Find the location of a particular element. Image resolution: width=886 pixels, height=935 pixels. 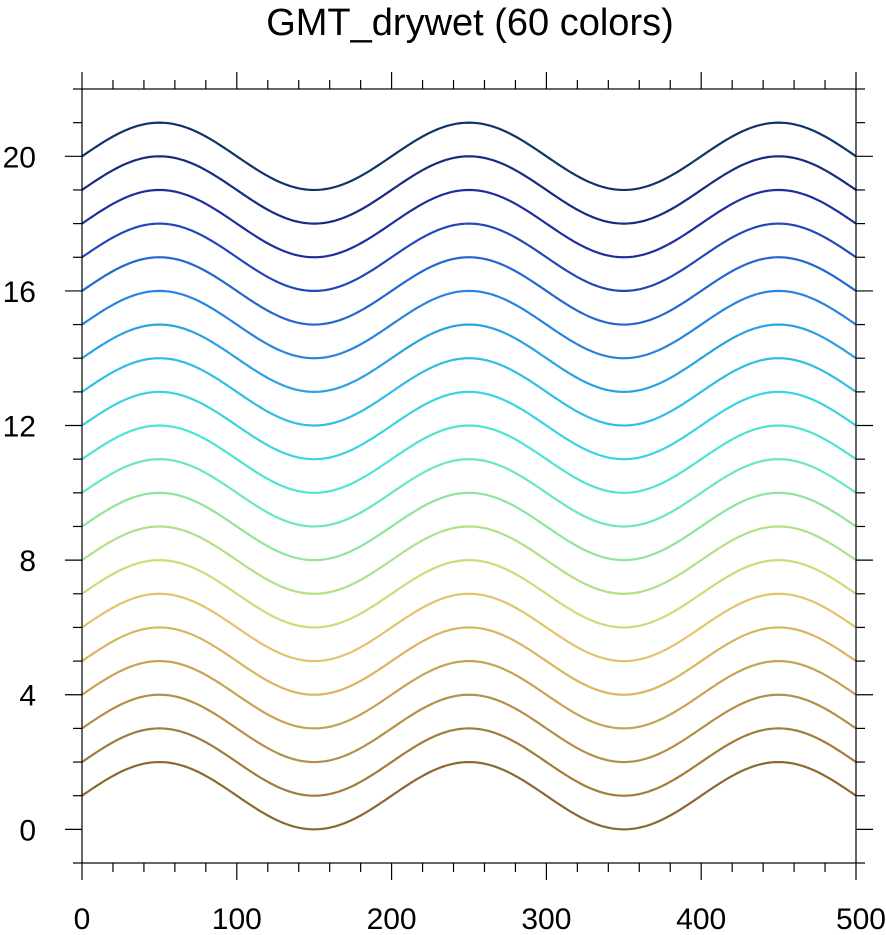

x-tick-label-5: 500 is located at coordinates (861, 919).